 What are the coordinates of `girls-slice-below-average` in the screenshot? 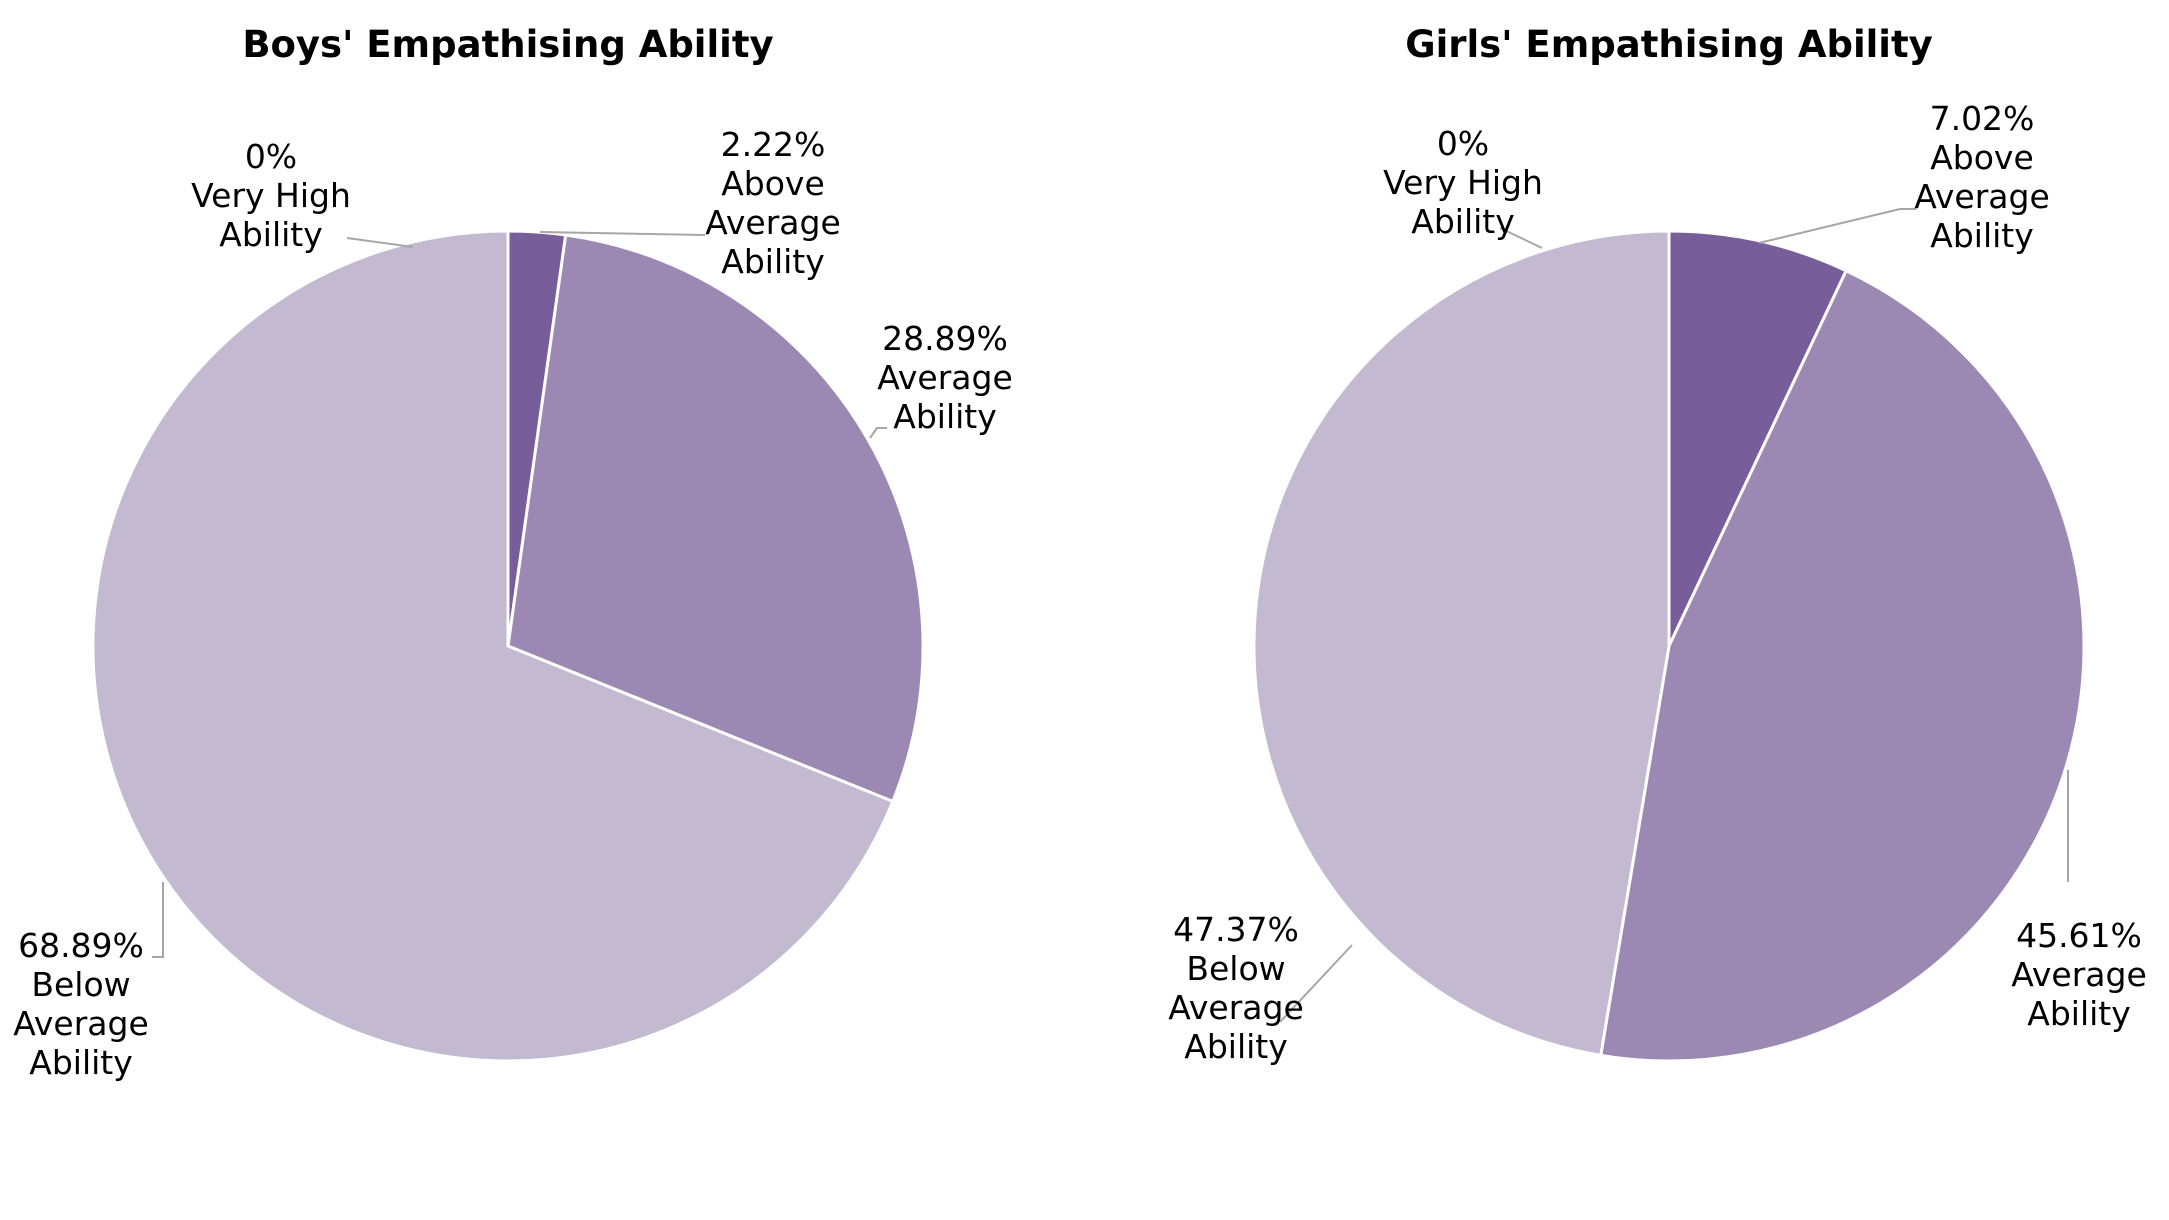 It's located at (1461, 643).